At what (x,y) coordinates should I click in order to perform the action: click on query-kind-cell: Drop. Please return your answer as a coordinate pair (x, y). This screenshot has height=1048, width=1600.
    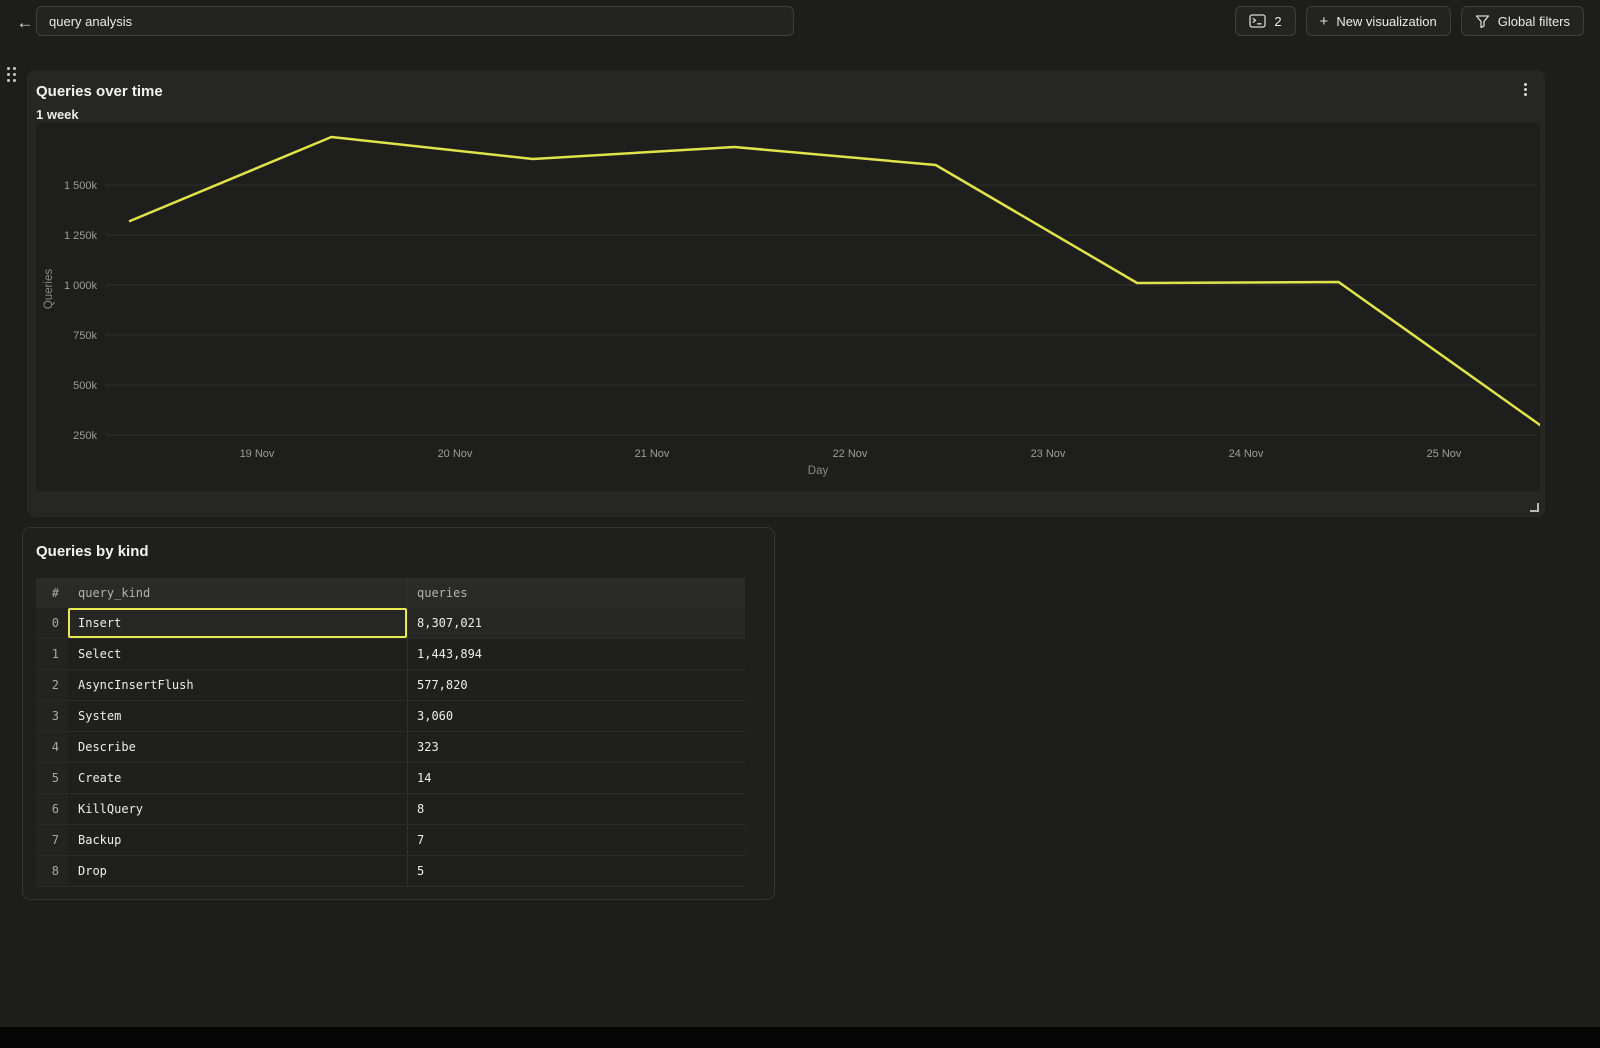
    Looking at the image, I should click on (92, 871).